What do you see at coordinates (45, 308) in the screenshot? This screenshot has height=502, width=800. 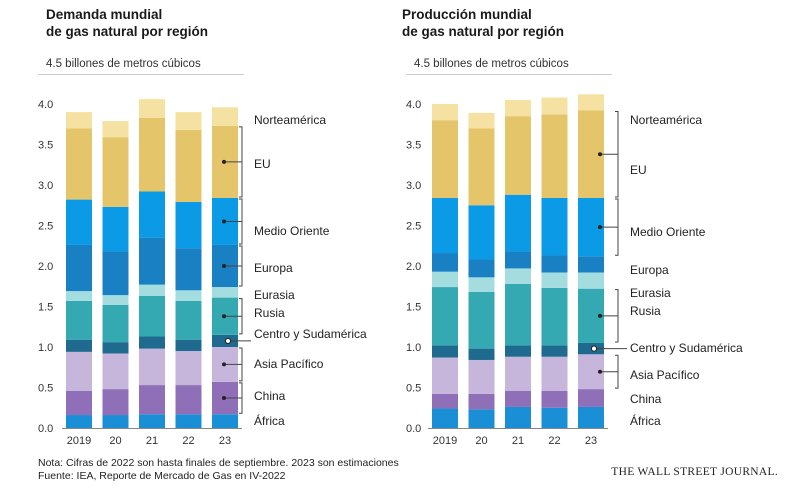 I see `y-tick-label: 1.5` at bounding box center [45, 308].